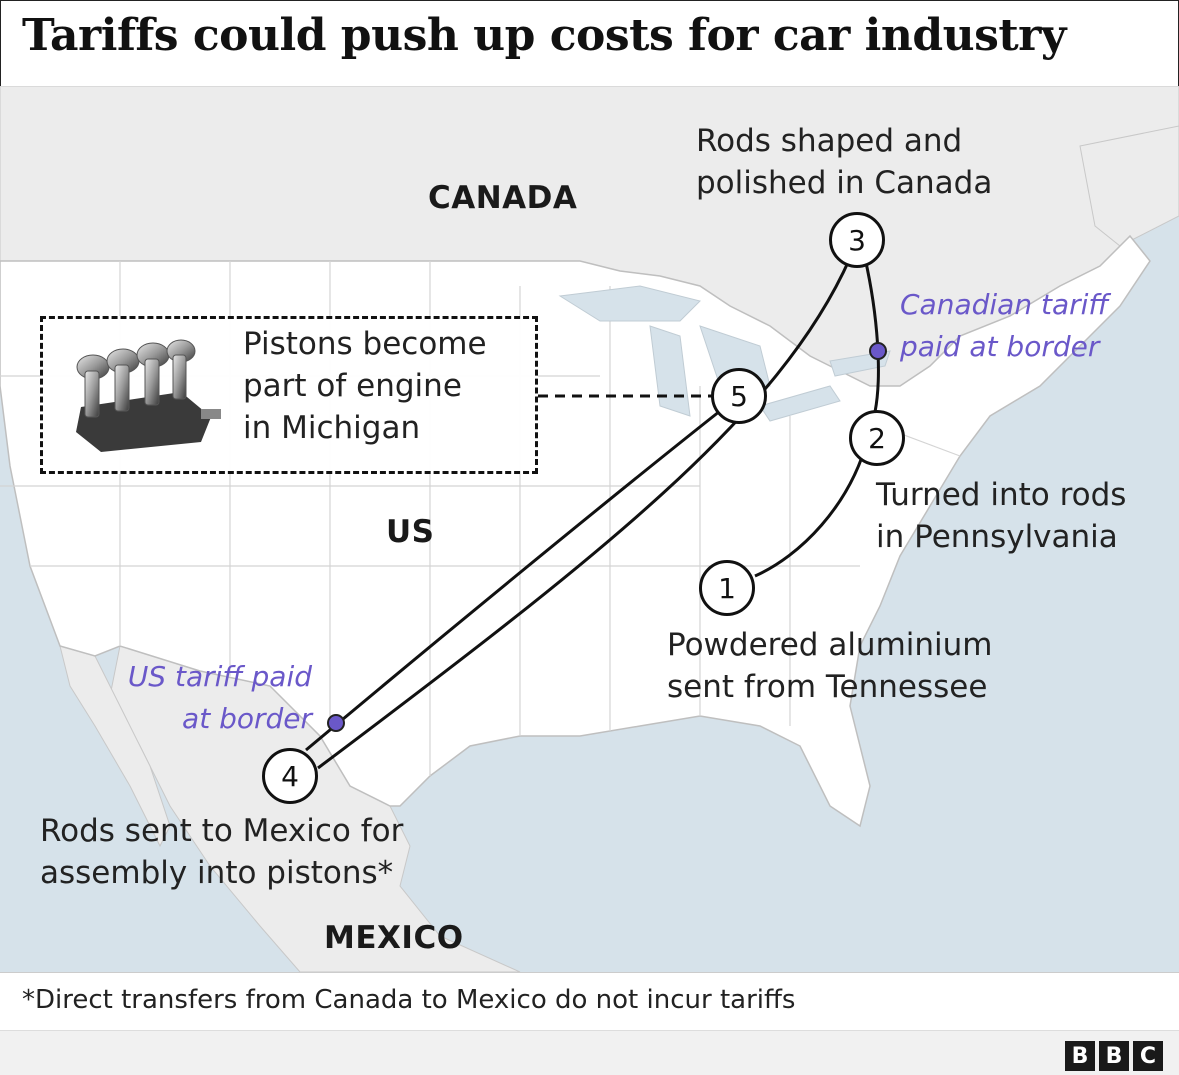 The image size is (1179, 1075). What do you see at coordinates (830, 645) in the screenshot?
I see `step-1-label-line1: Powdered aluminium` at bounding box center [830, 645].